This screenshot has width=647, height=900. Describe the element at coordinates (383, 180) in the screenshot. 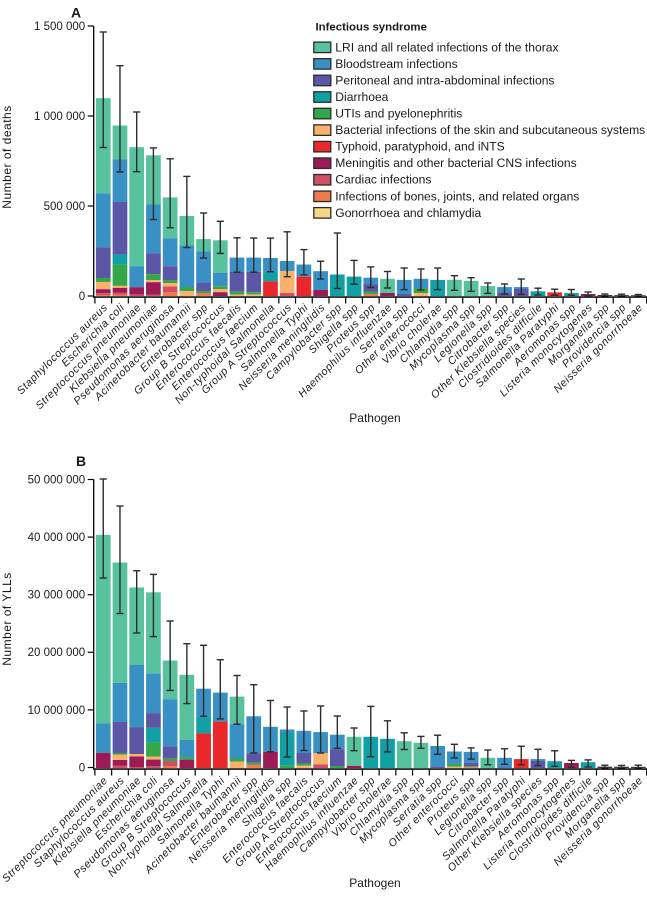

I see `svg-text: Cardiac infections` at that location.